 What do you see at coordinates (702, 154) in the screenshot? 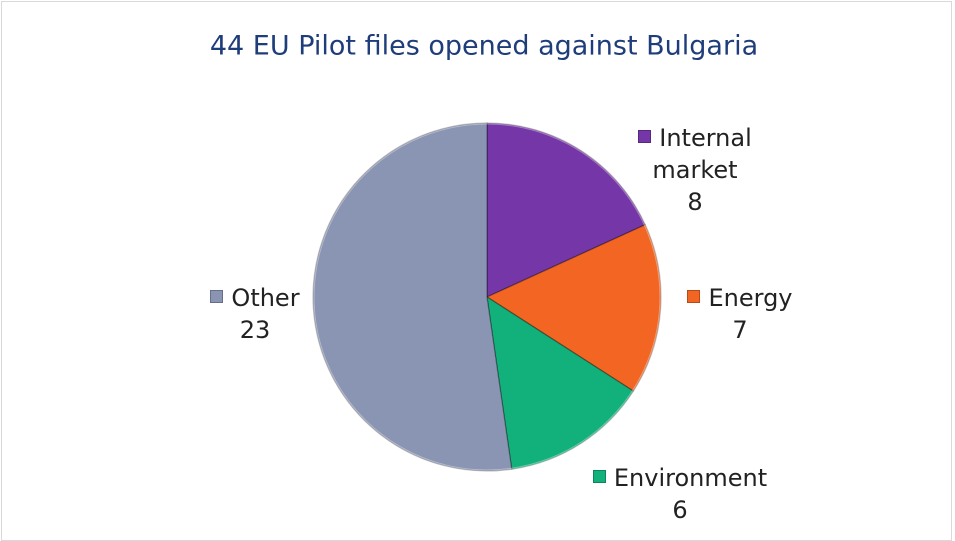
I see `label-name: Internal market` at bounding box center [702, 154].